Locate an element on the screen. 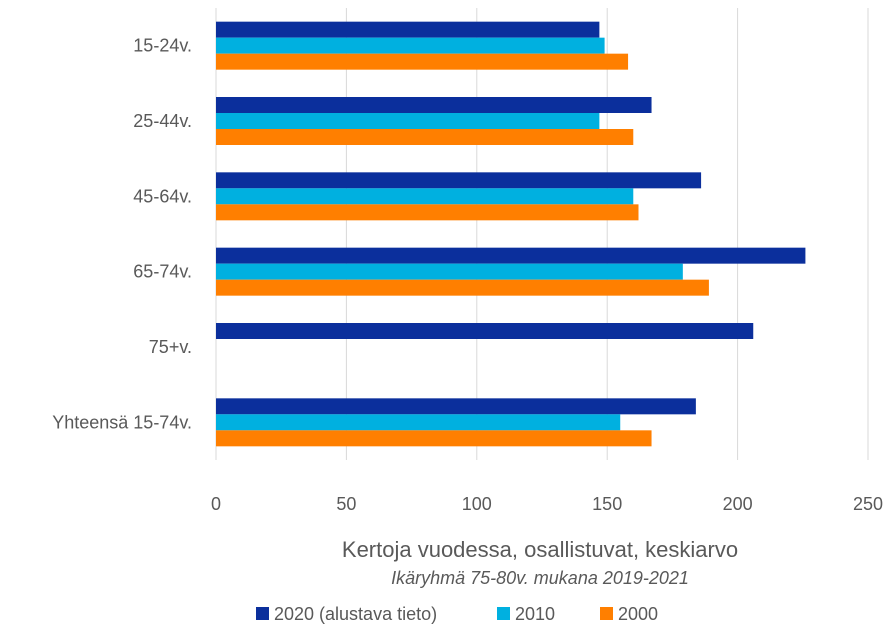  chart-subtitle: Ikäryhmä 75-80v. mukana 2019-2021 is located at coordinates (540, 578).